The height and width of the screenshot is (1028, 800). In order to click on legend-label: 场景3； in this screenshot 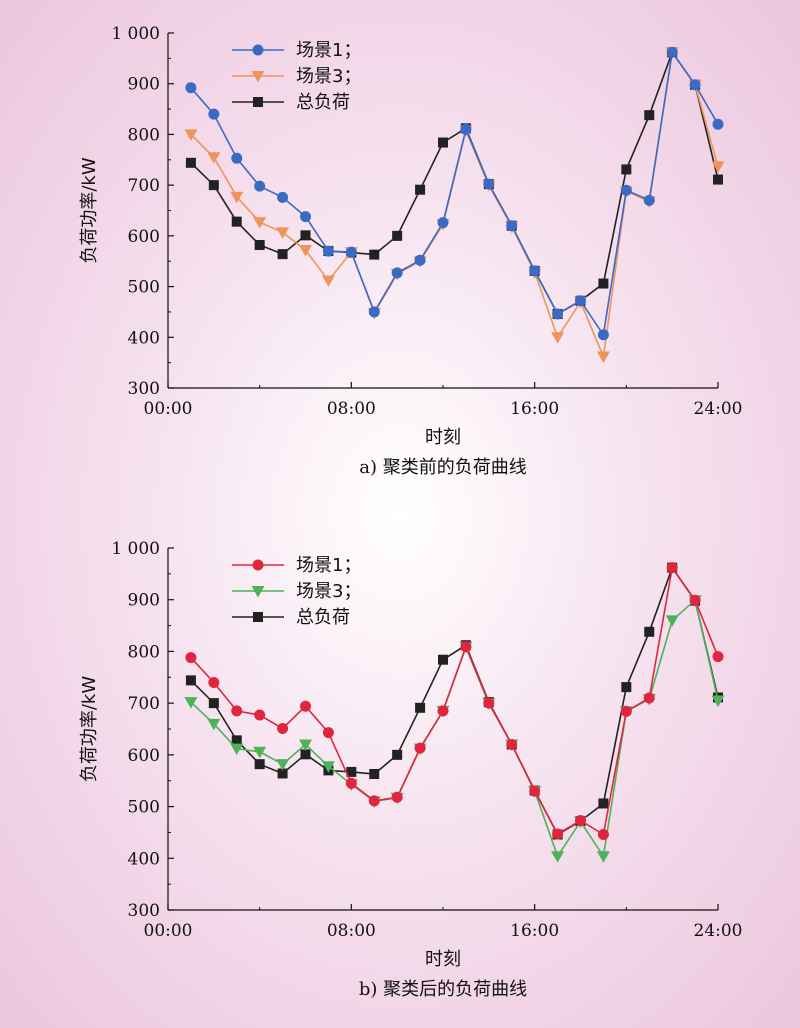, I will do `click(328, 591)`.